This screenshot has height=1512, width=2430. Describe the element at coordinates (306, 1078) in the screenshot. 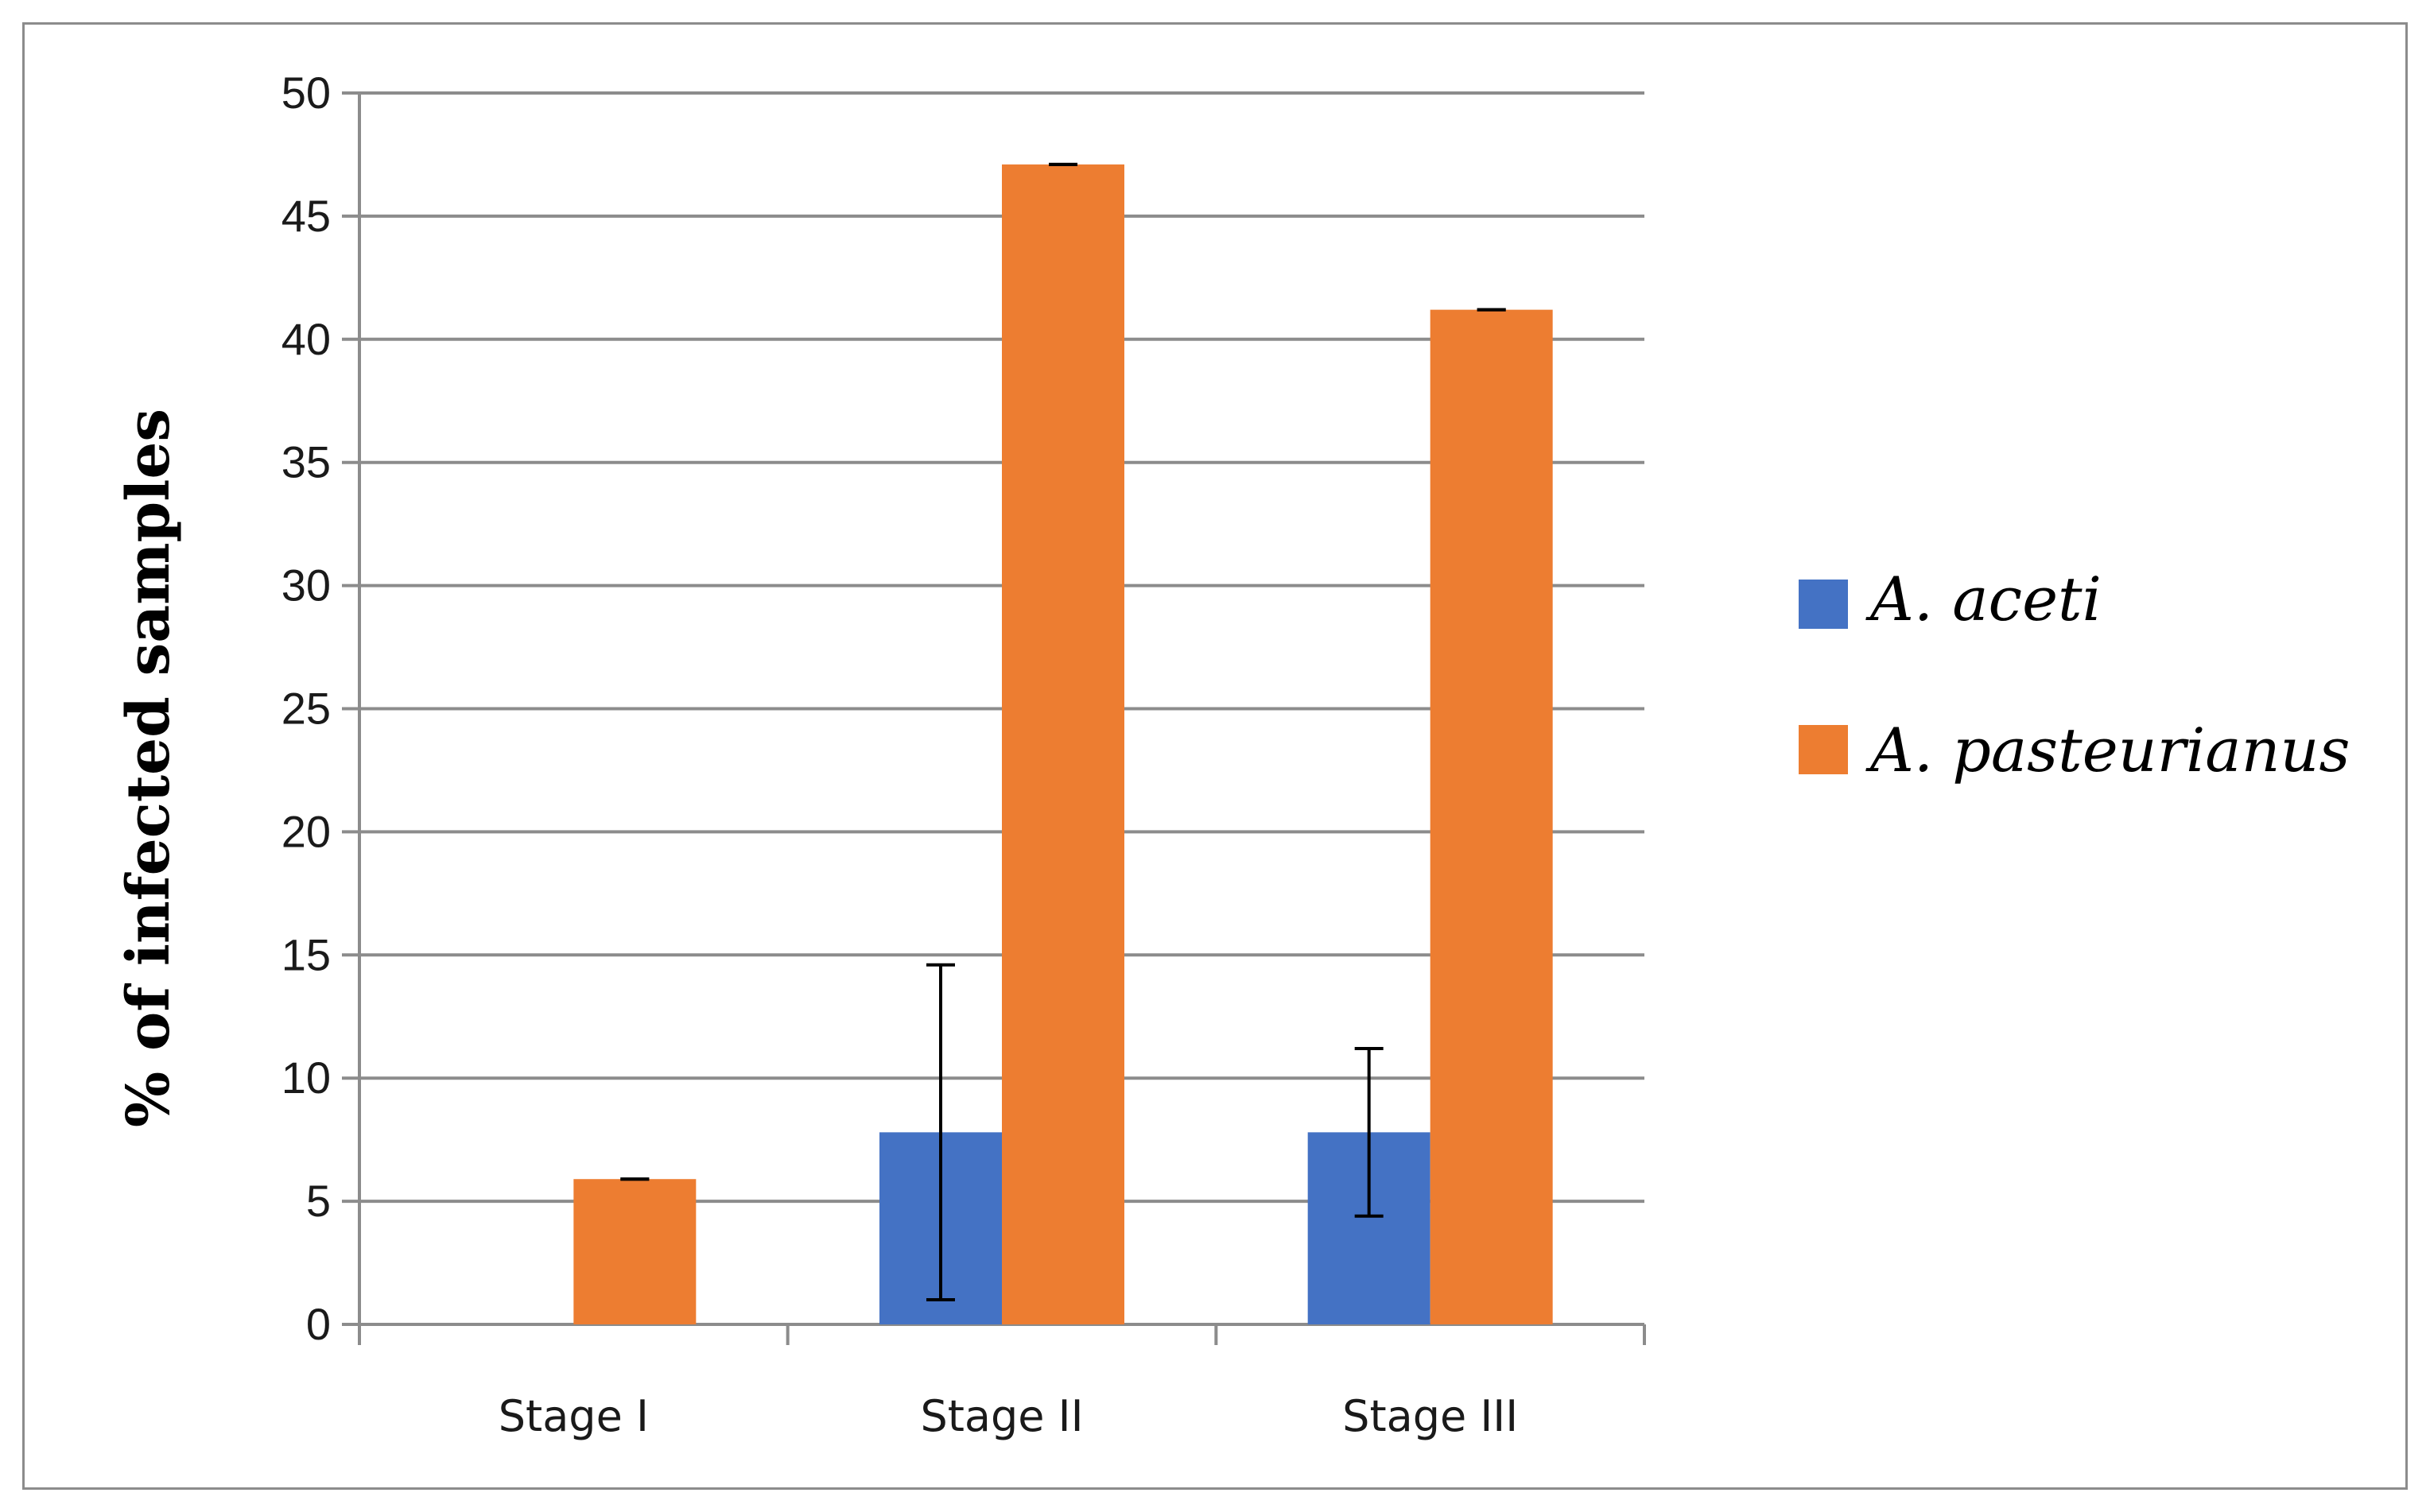

I see `y-tick-label: 10` at that location.